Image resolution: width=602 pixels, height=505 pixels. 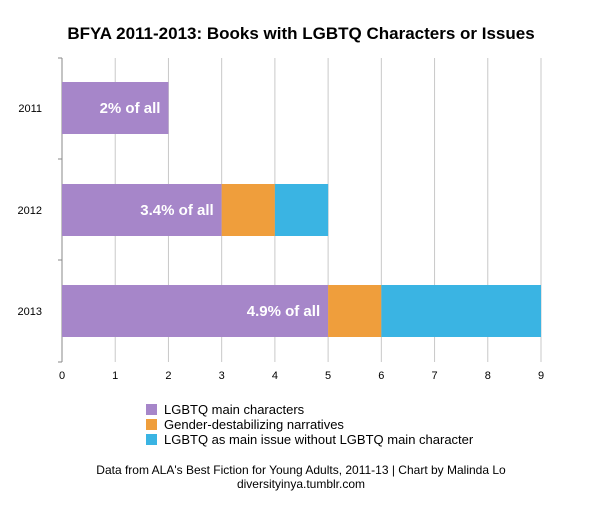 I want to click on y-tick-label-2013: 2013, so click(x=30, y=312).